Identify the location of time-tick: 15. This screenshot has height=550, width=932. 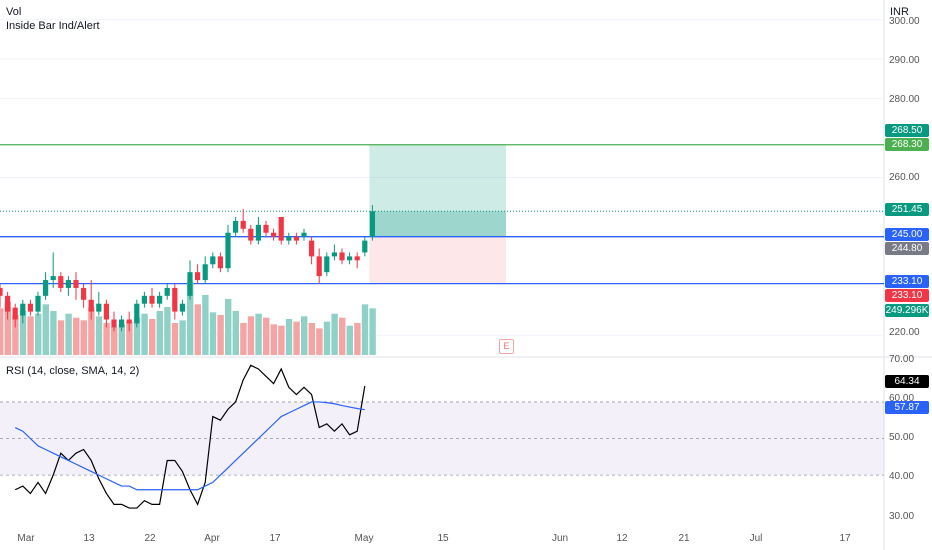
(443, 538).